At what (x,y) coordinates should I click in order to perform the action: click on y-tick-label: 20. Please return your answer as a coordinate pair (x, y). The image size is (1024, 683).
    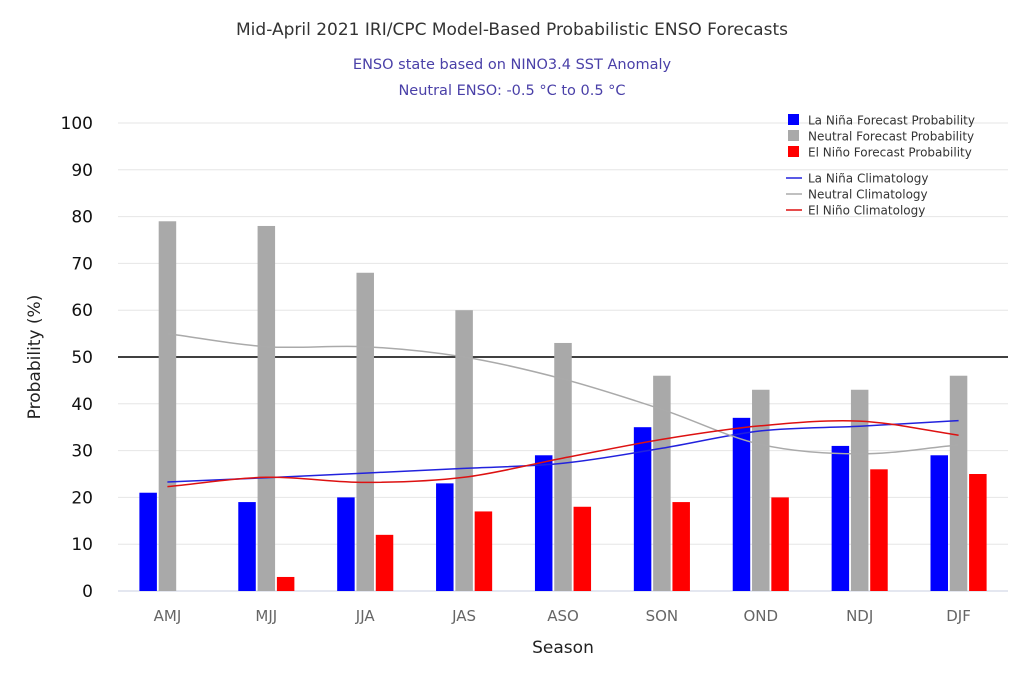
    Looking at the image, I should click on (82, 498).